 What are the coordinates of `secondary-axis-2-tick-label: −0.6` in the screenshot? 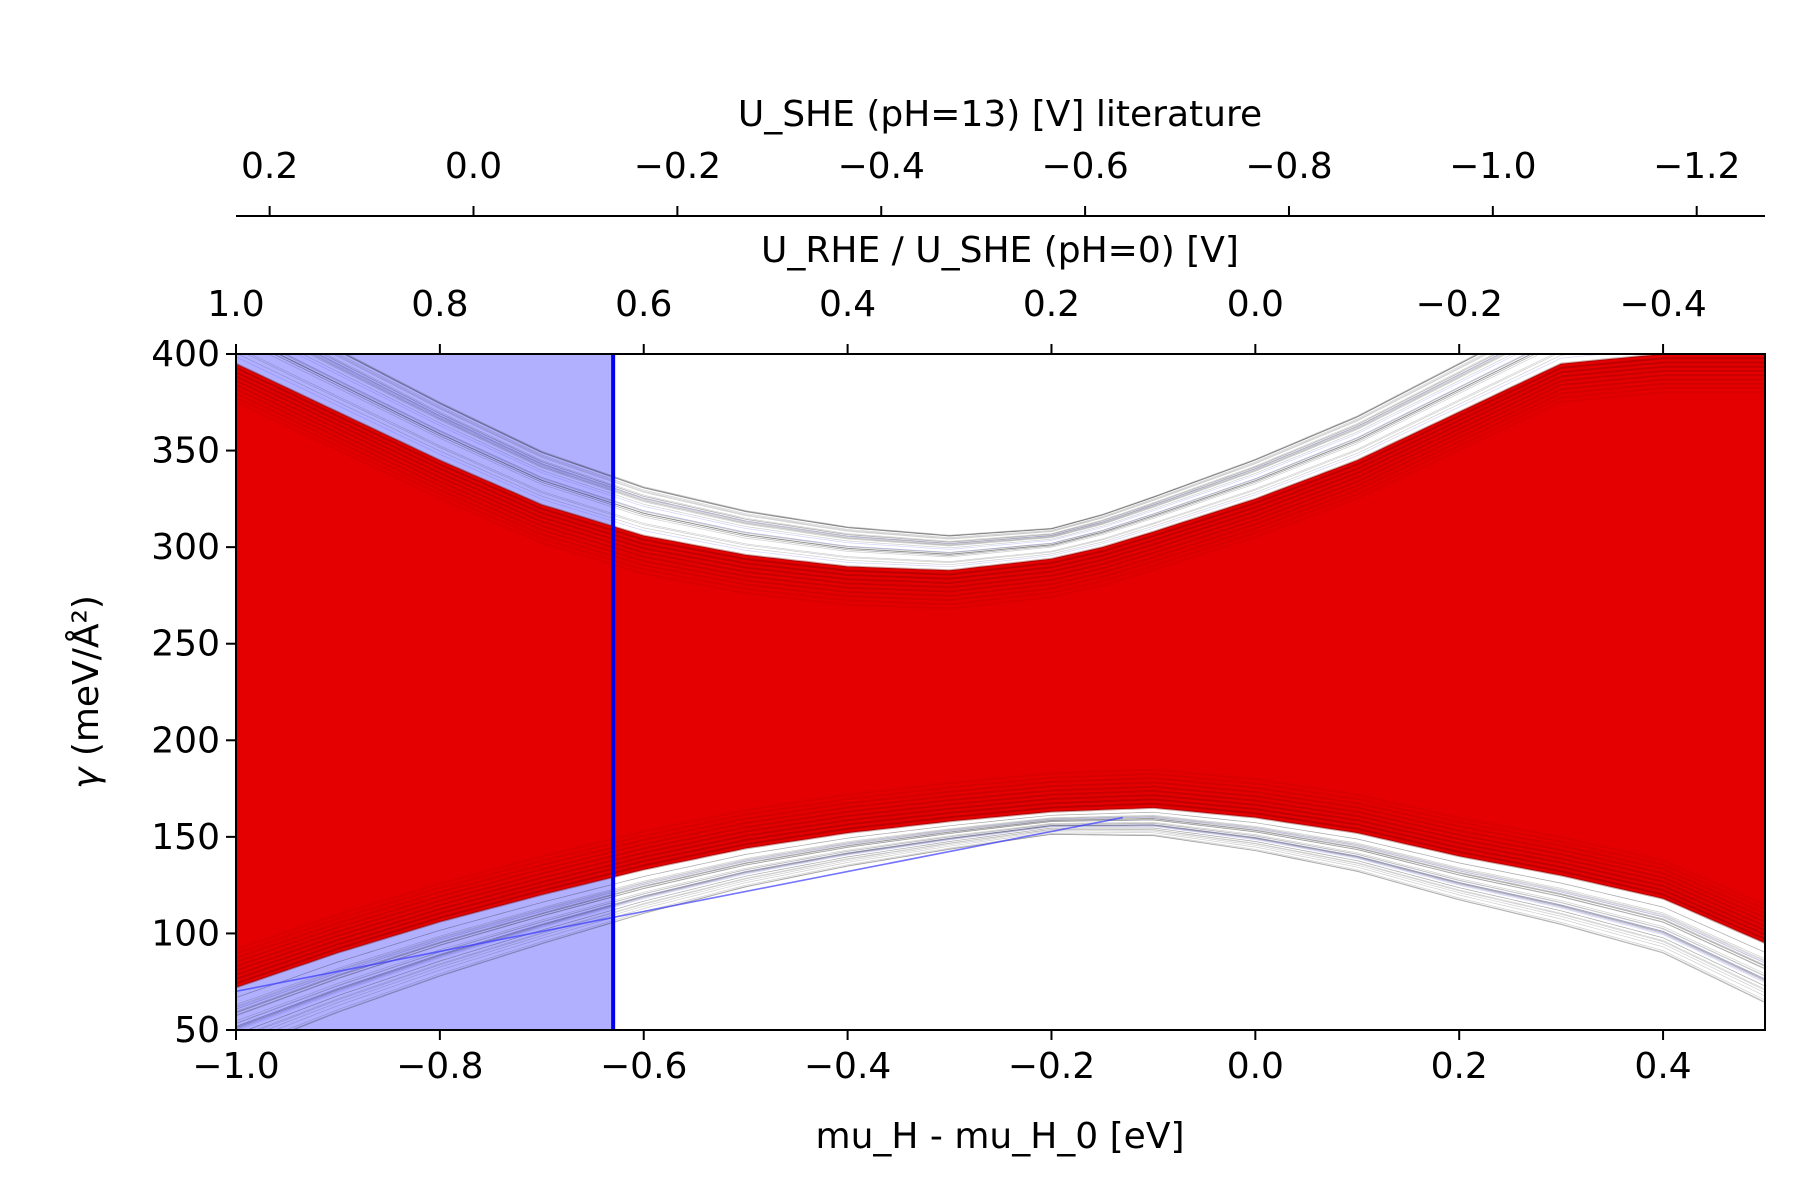 It's located at (1084, 166).